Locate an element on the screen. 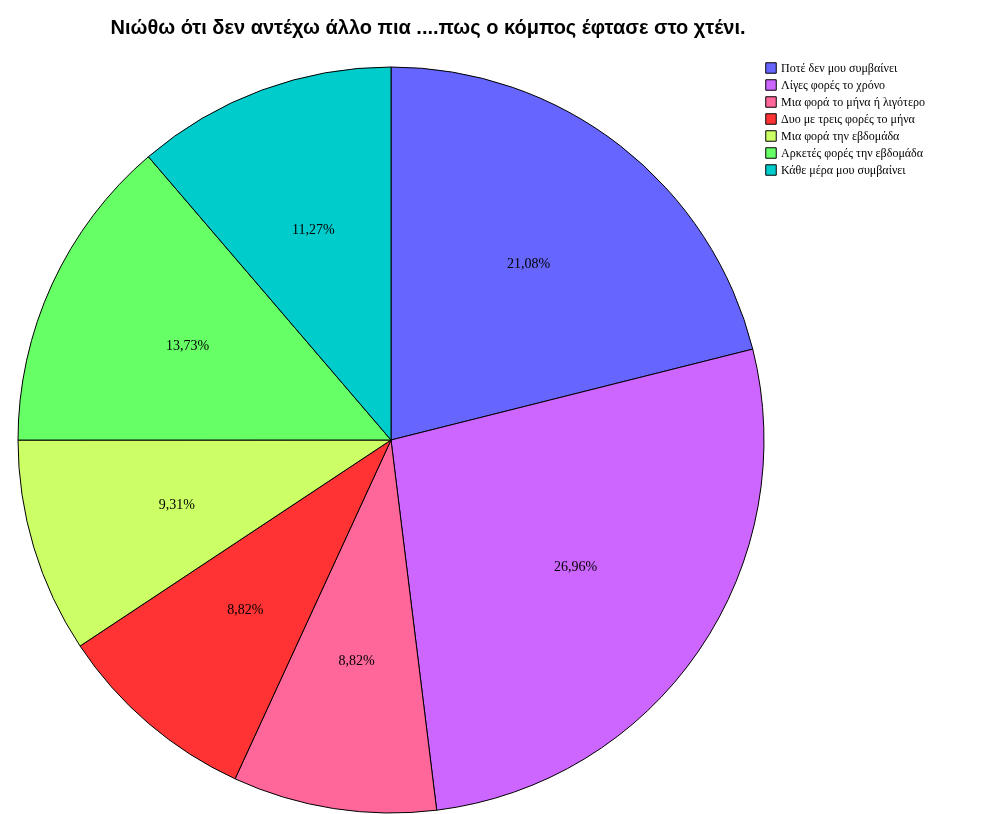 The height and width of the screenshot is (814, 1006). legend-label: Αρκετές φορές την εβδομάδα is located at coordinates (852, 153).